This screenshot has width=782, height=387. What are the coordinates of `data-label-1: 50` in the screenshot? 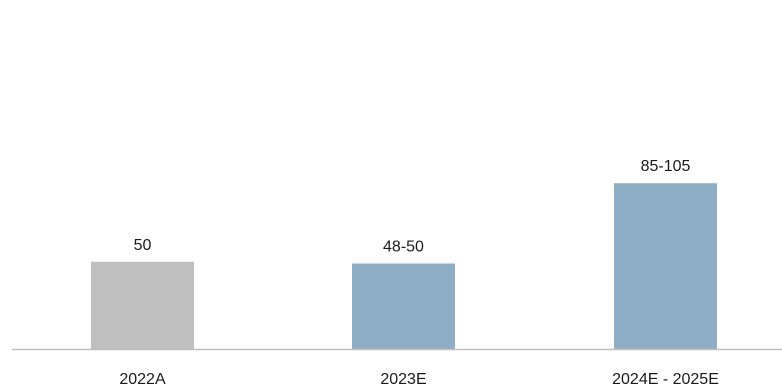 It's located at (143, 245).